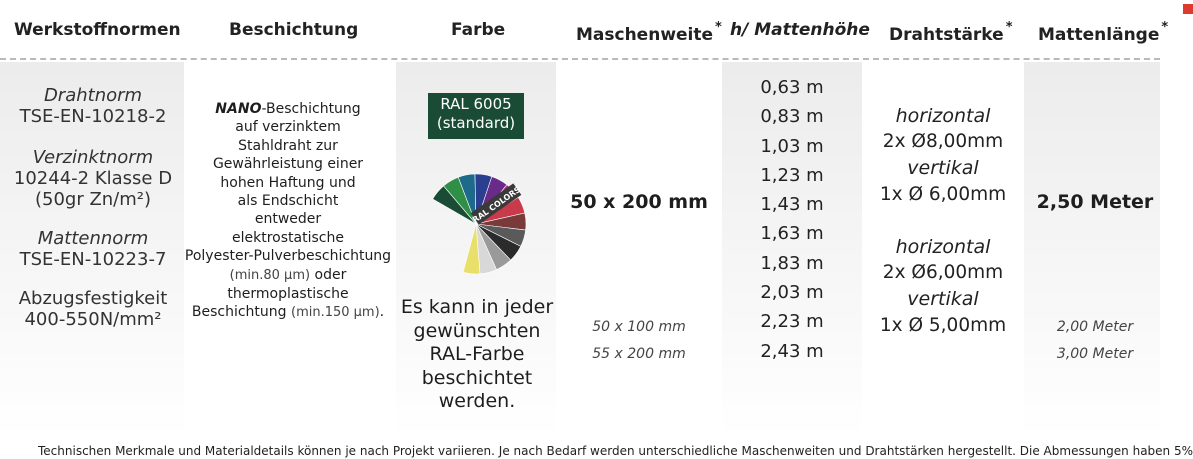  I want to click on norms-column-bg, so click(92, 249).